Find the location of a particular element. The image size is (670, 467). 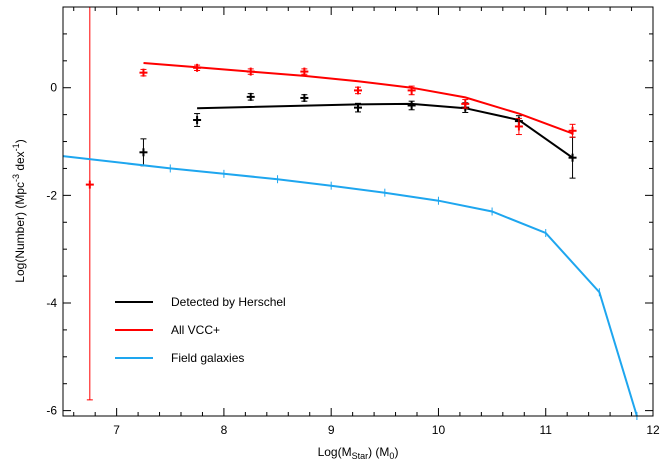

x-axis-label-sun-sub: 0 is located at coordinates (391, 456).